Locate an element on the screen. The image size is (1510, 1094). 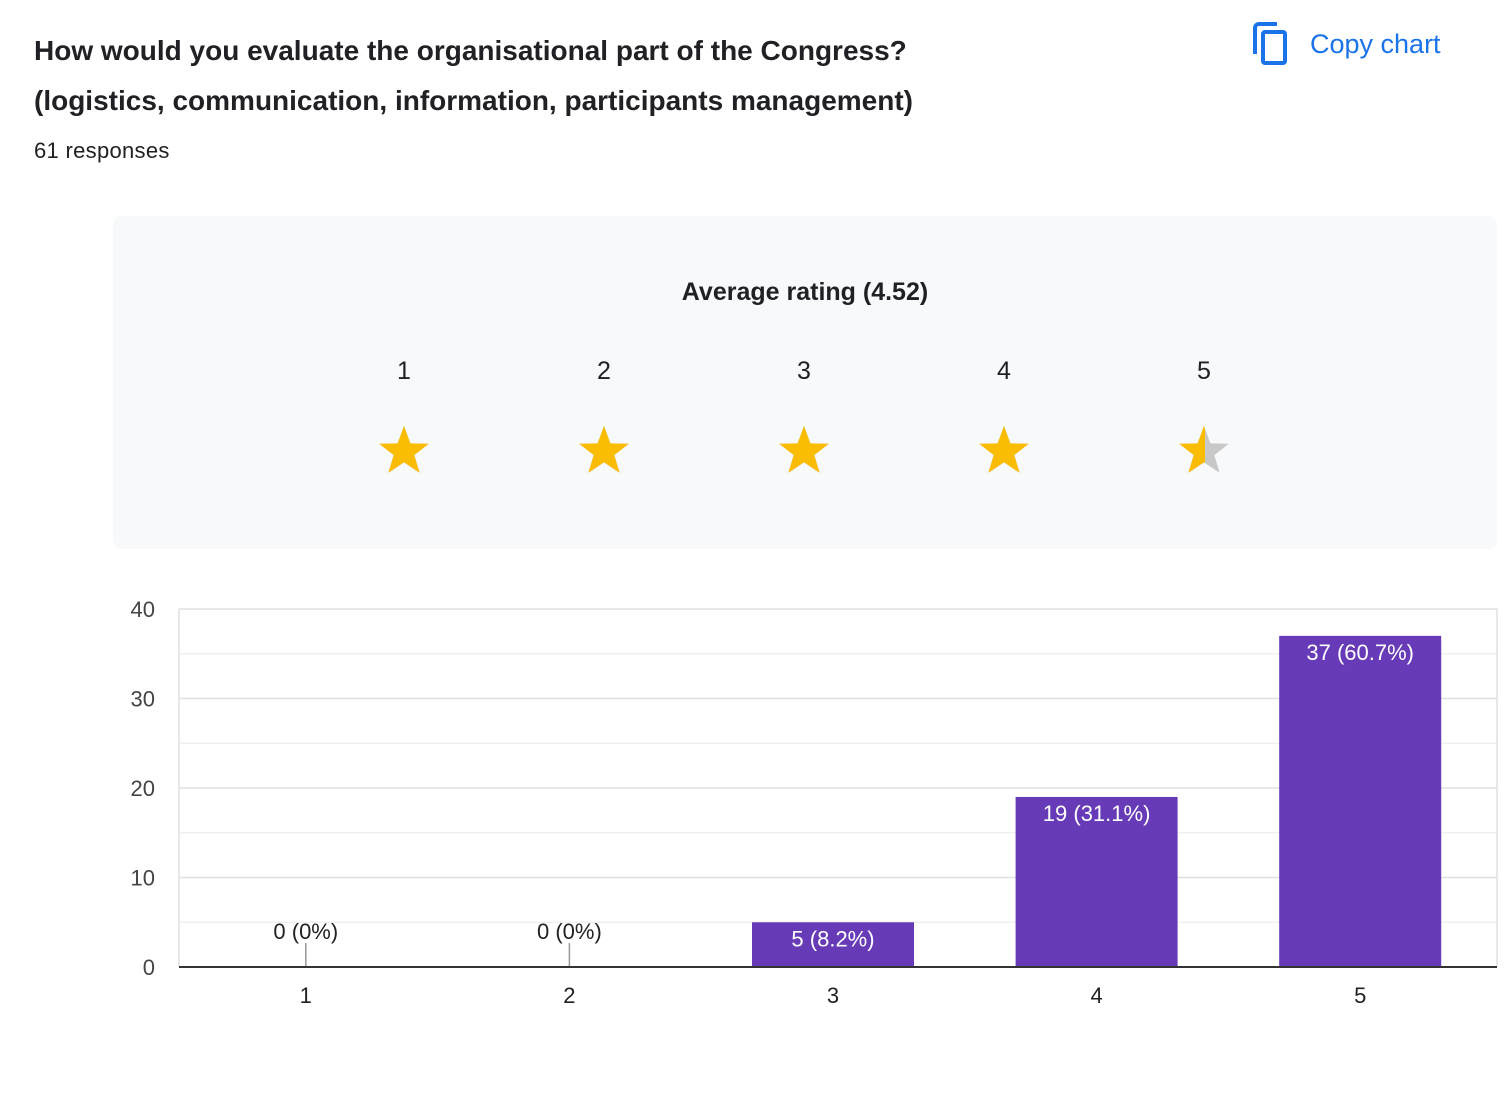
y-tick-label: 40 is located at coordinates (143, 609).